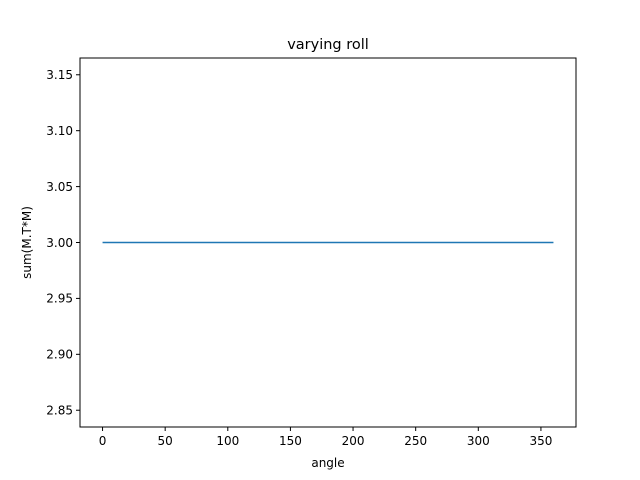  Describe the element at coordinates (59, 355) in the screenshot. I see `y-tick-label: 2.90` at that location.